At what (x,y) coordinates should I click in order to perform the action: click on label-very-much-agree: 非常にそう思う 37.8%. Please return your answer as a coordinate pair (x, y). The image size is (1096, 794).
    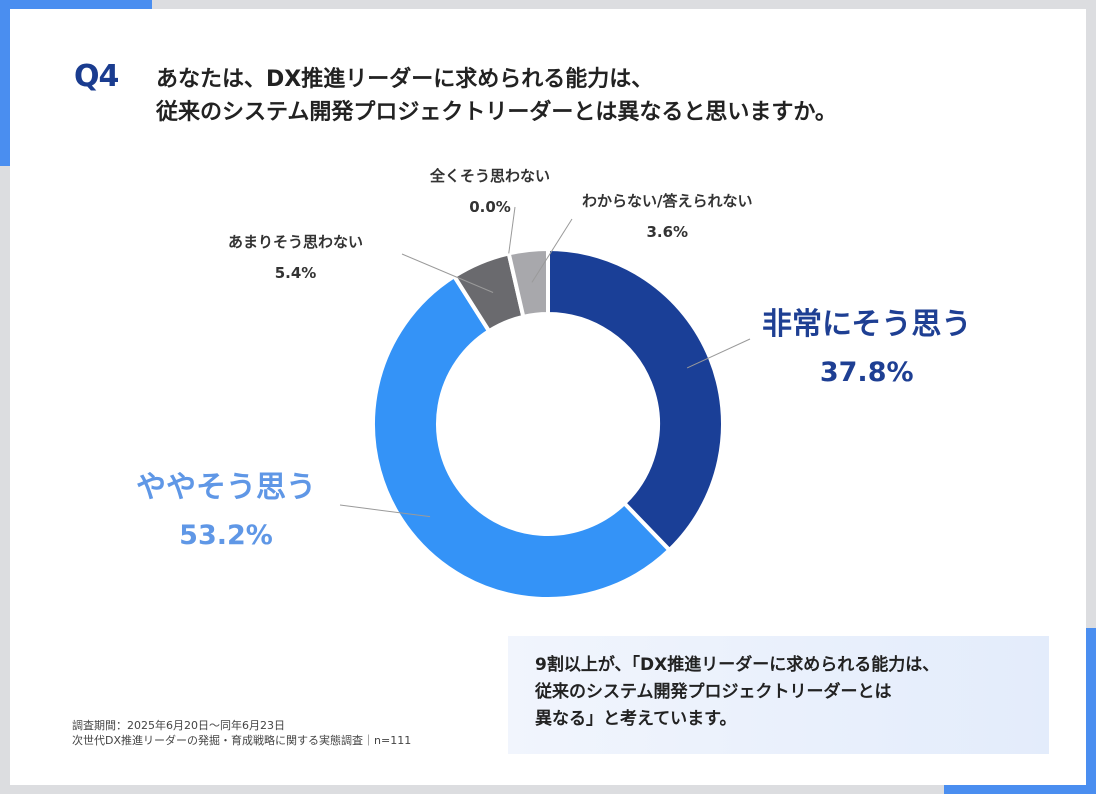
    Looking at the image, I should click on (866, 343).